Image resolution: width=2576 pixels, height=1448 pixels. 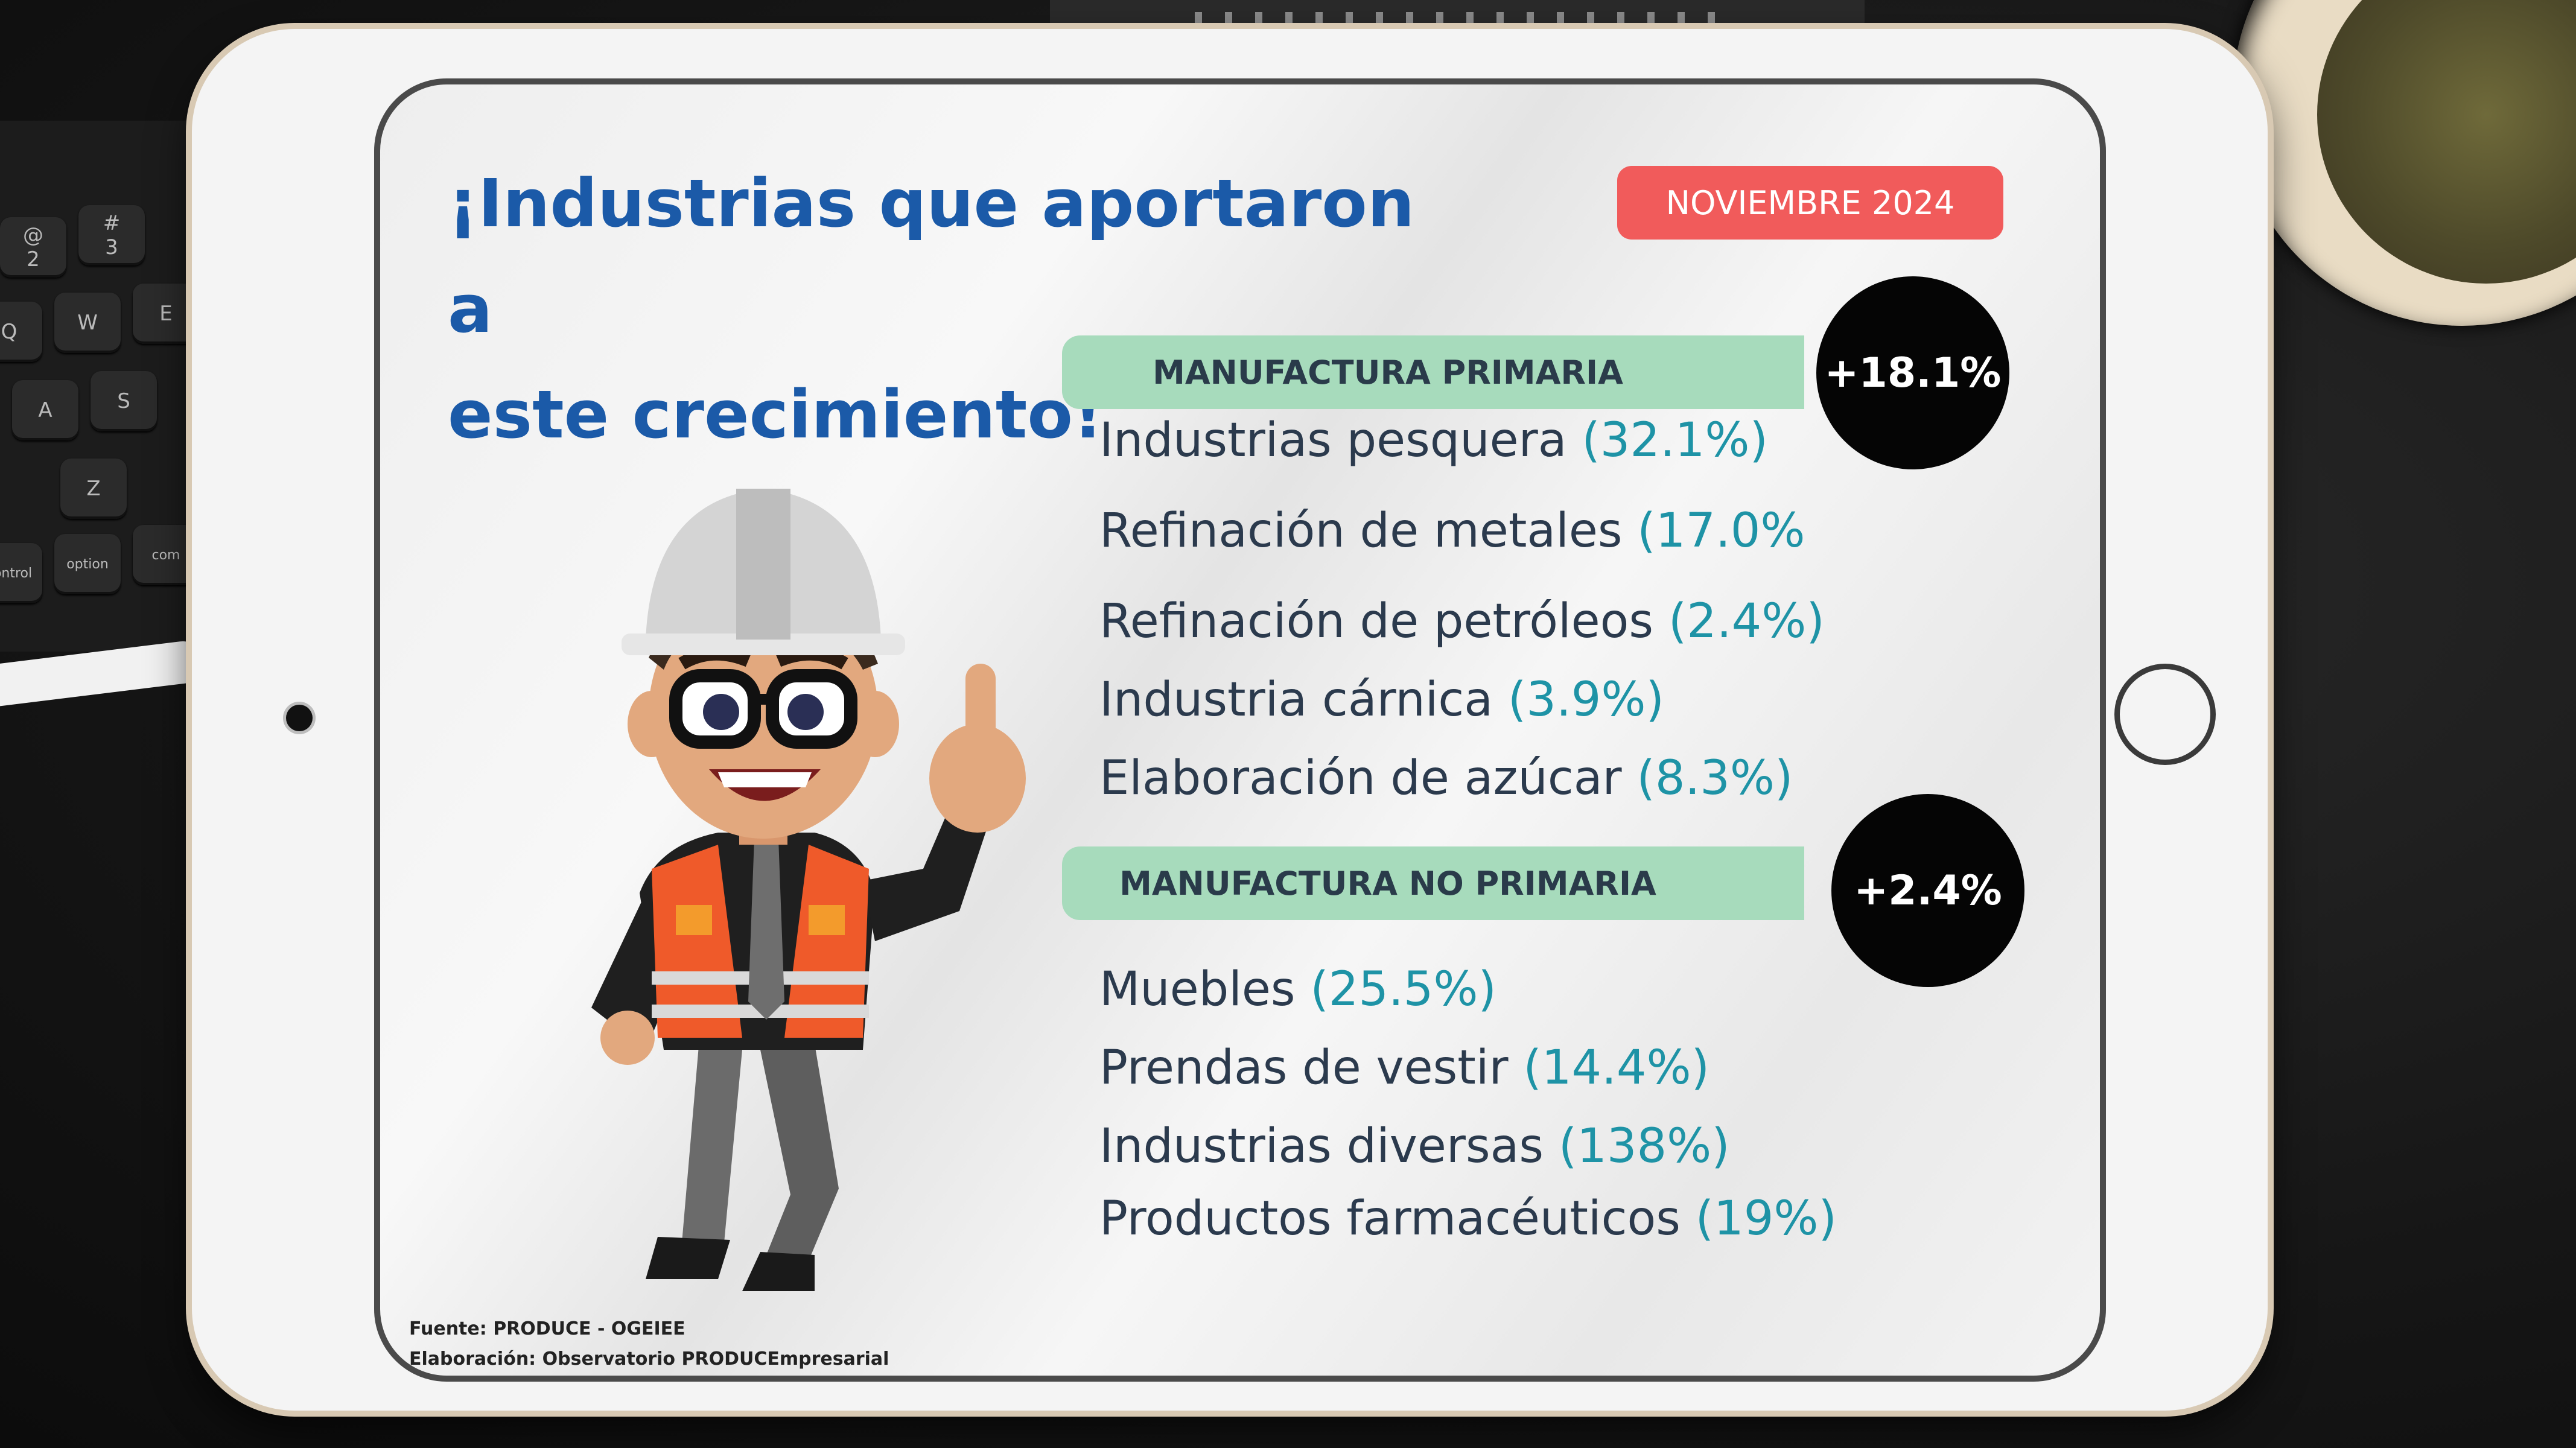 What do you see at coordinates (776, 414) in the screenshot?
I see `title-line-2: este crecimiento!` at bounding box center [776, 414].